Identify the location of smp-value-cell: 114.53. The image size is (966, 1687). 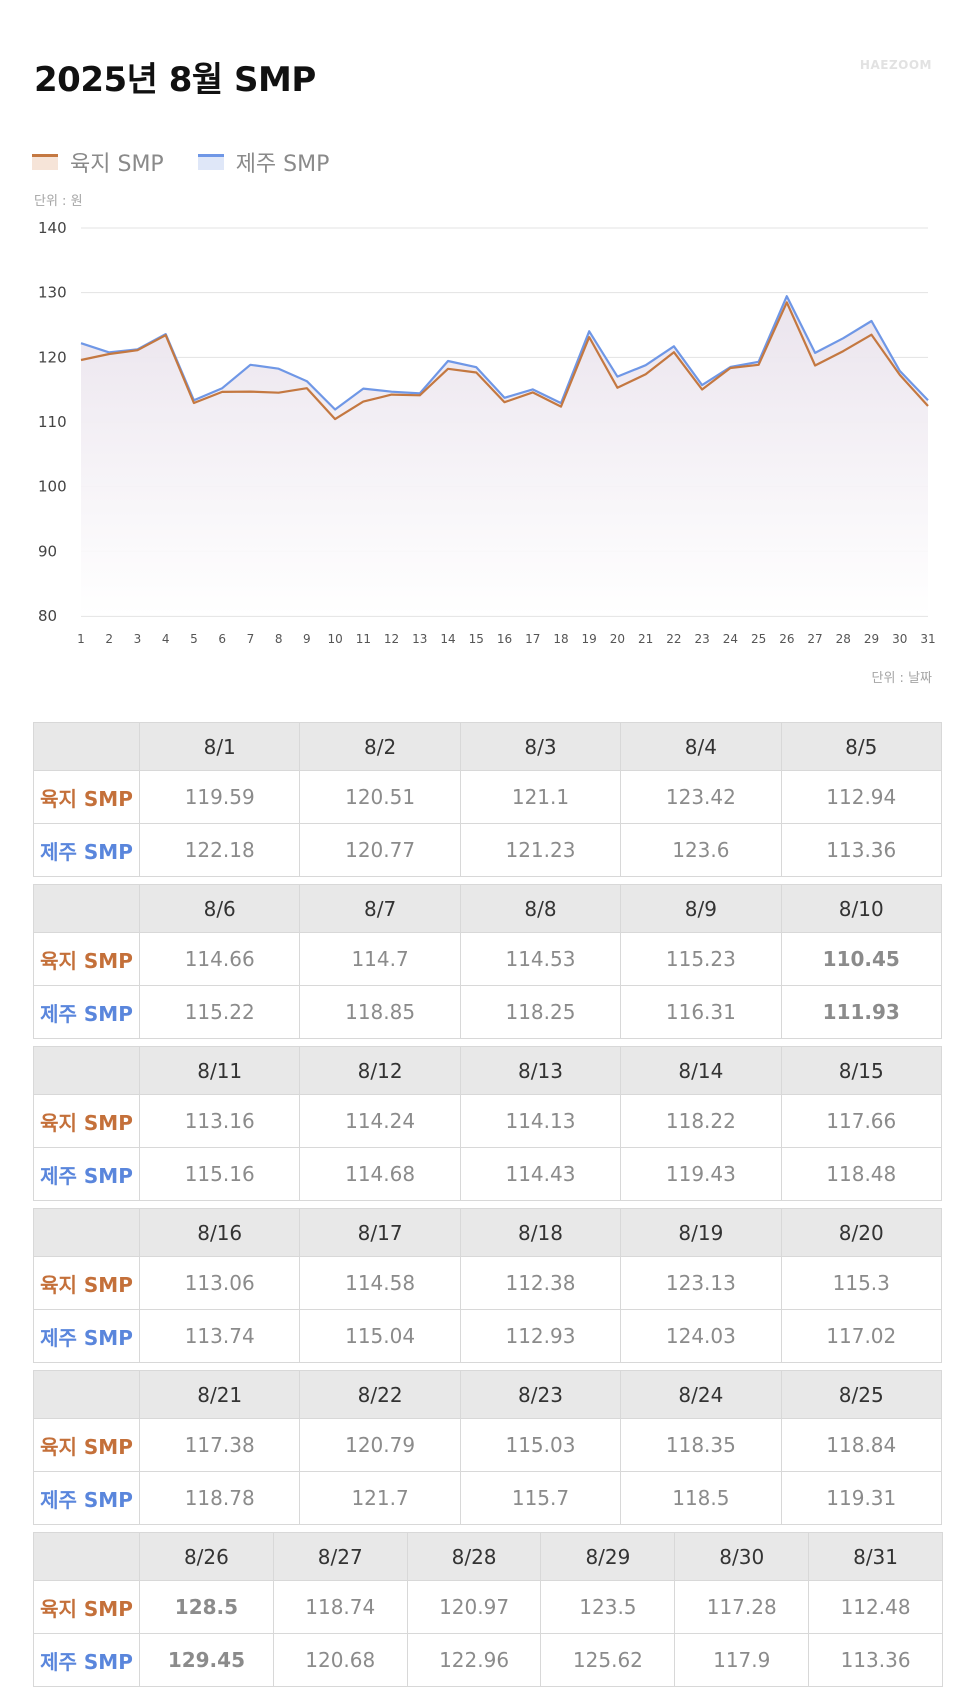
(540, 959).